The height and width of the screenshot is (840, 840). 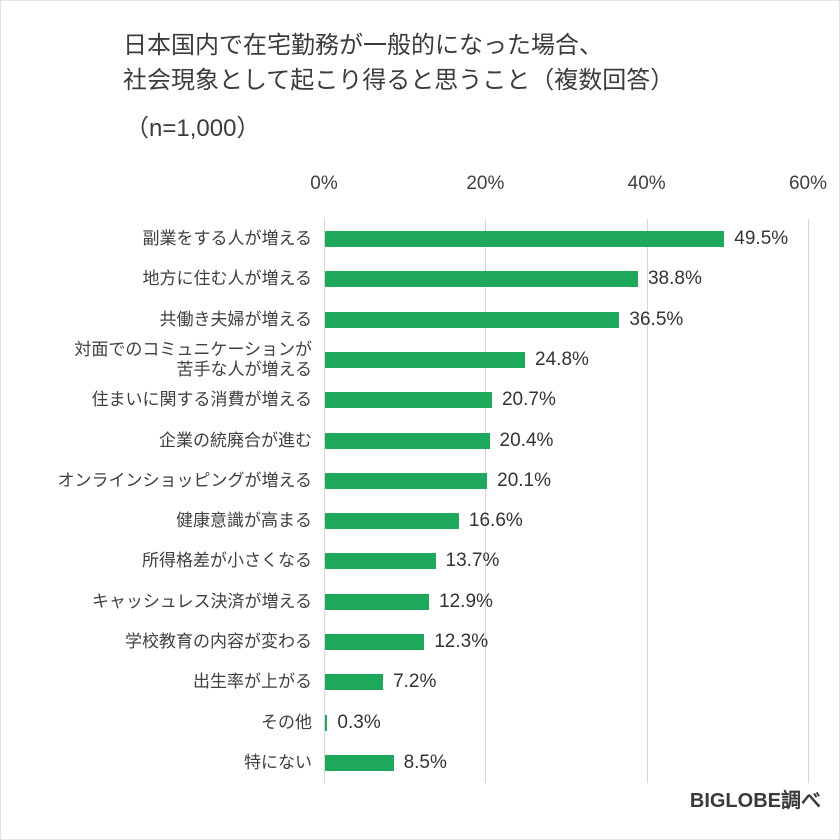 I want to click on category-label: 住まいに関する消費が増える, so click(x=202, y=400).